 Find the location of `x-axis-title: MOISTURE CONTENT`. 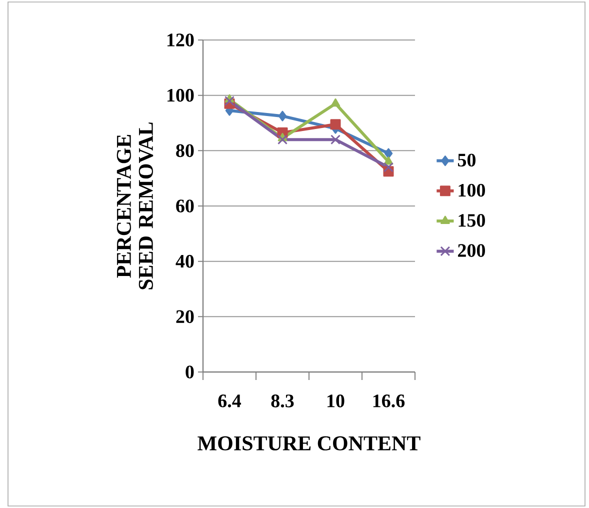

x-axis-title: MOISTURE CONTENT is located at coordinates (309, 443).